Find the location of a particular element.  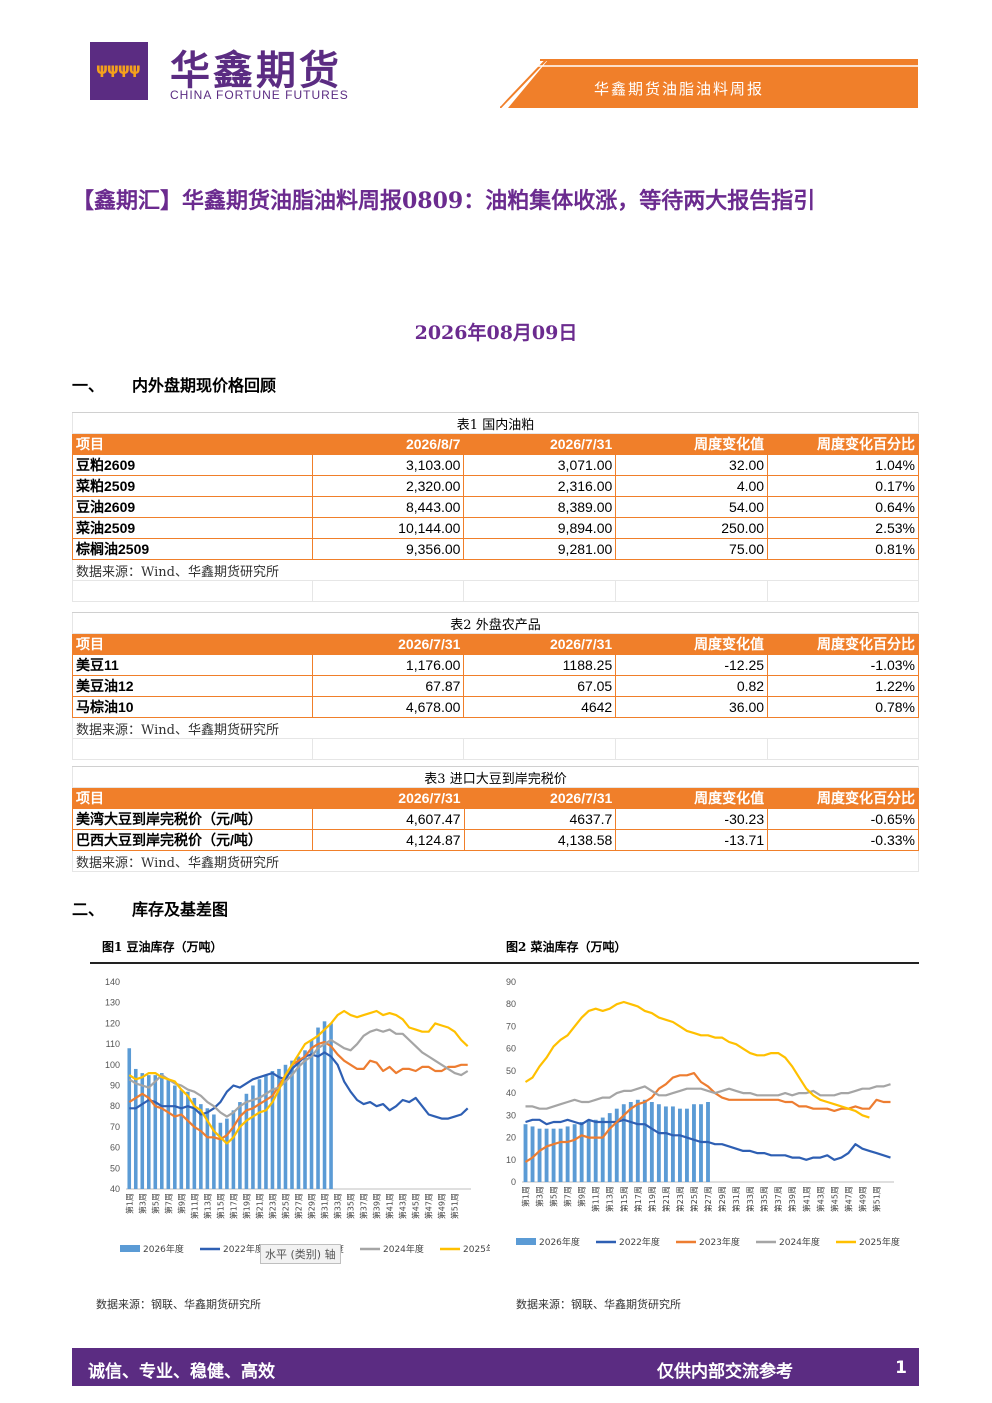

cell: 36.00 is located at coordinates (692, 707).